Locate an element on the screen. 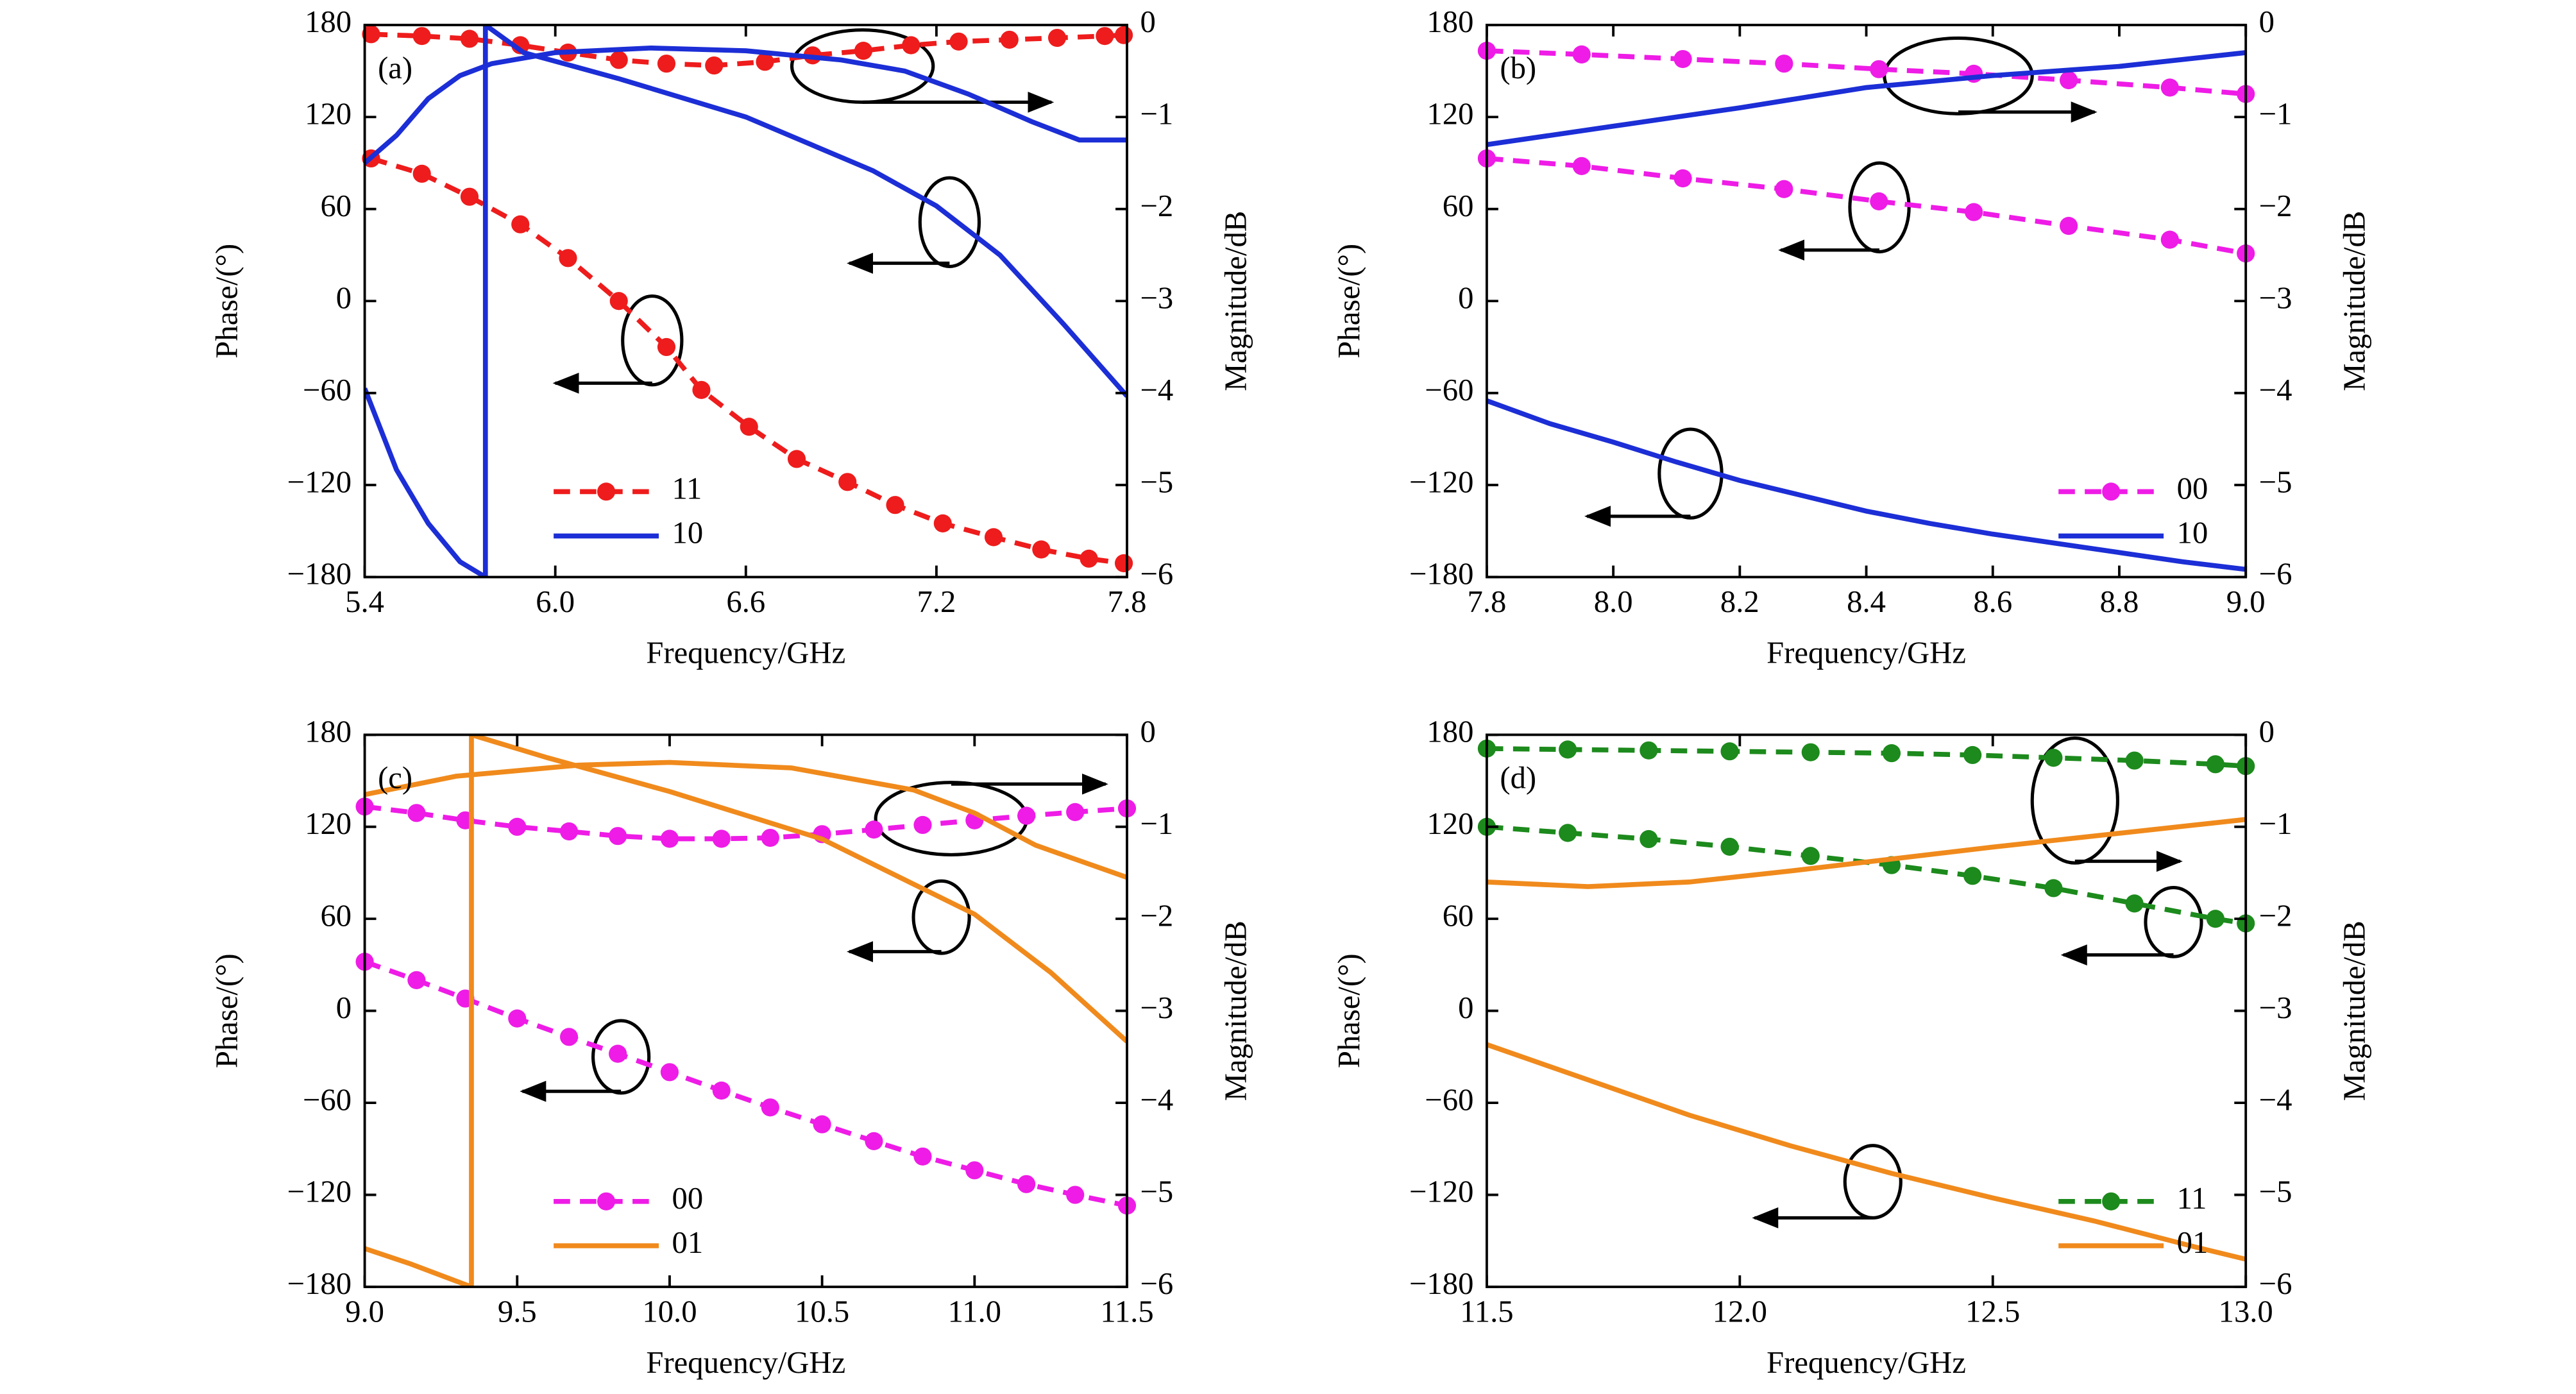 The image size is (2576, 1394). y2-tick-label: −1 is located at coordinates (1156, 114).